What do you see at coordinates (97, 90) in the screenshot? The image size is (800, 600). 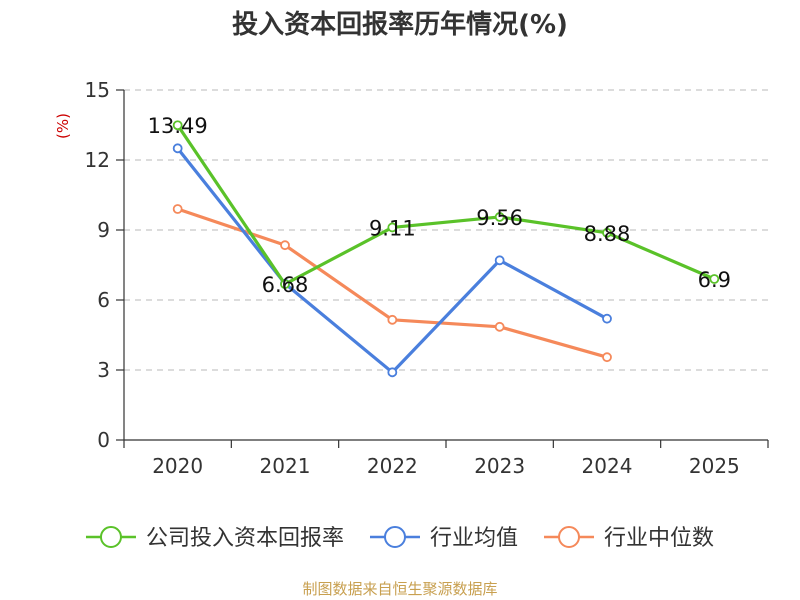 I see `y-tick-label: 15` at bounding box center [97, 90].